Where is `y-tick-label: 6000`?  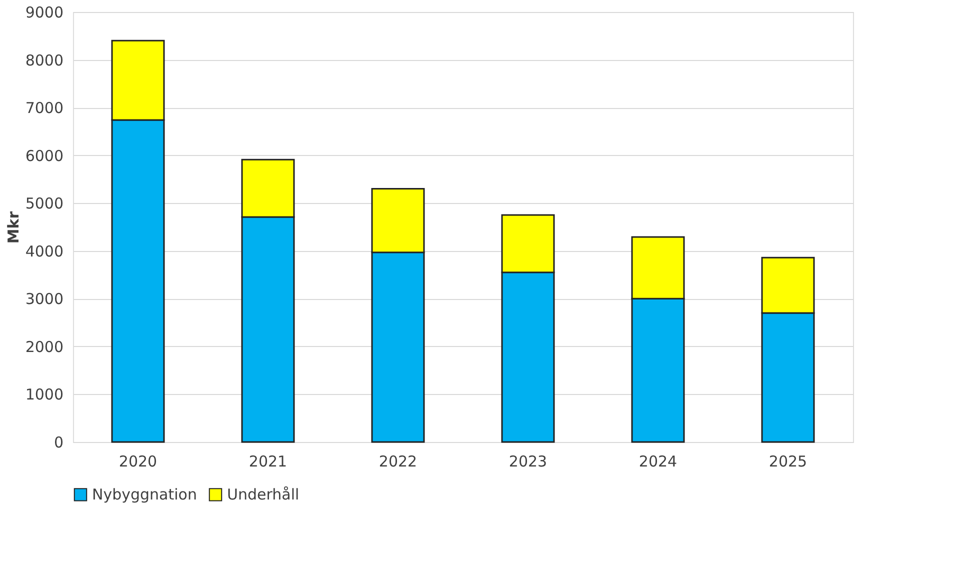 y-tick-label: 6000 is located at coordinates (44, 155).